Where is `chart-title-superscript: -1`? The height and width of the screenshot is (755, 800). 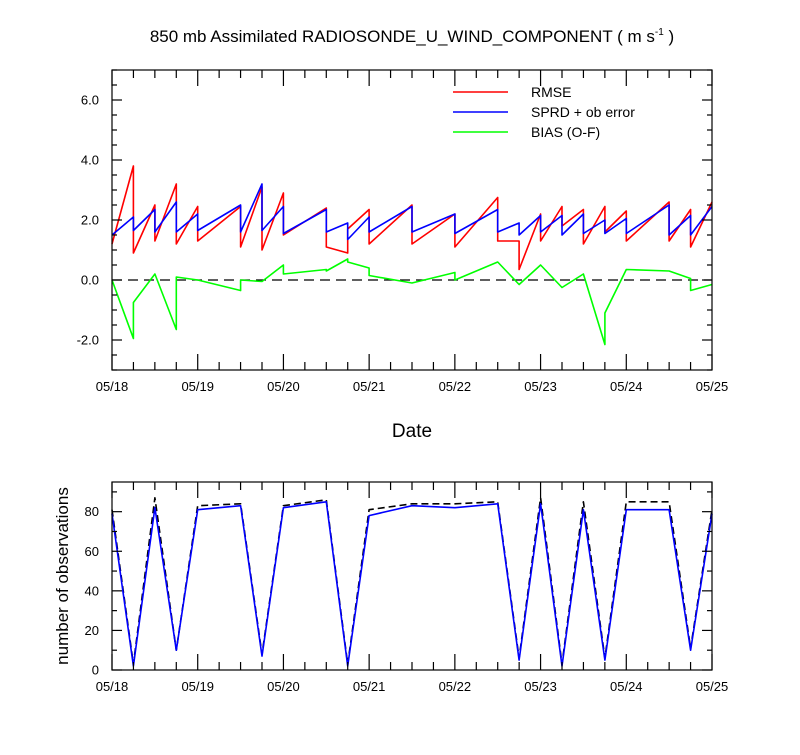
chart-title-superscript: -1 is located at coordinates (659, 32).